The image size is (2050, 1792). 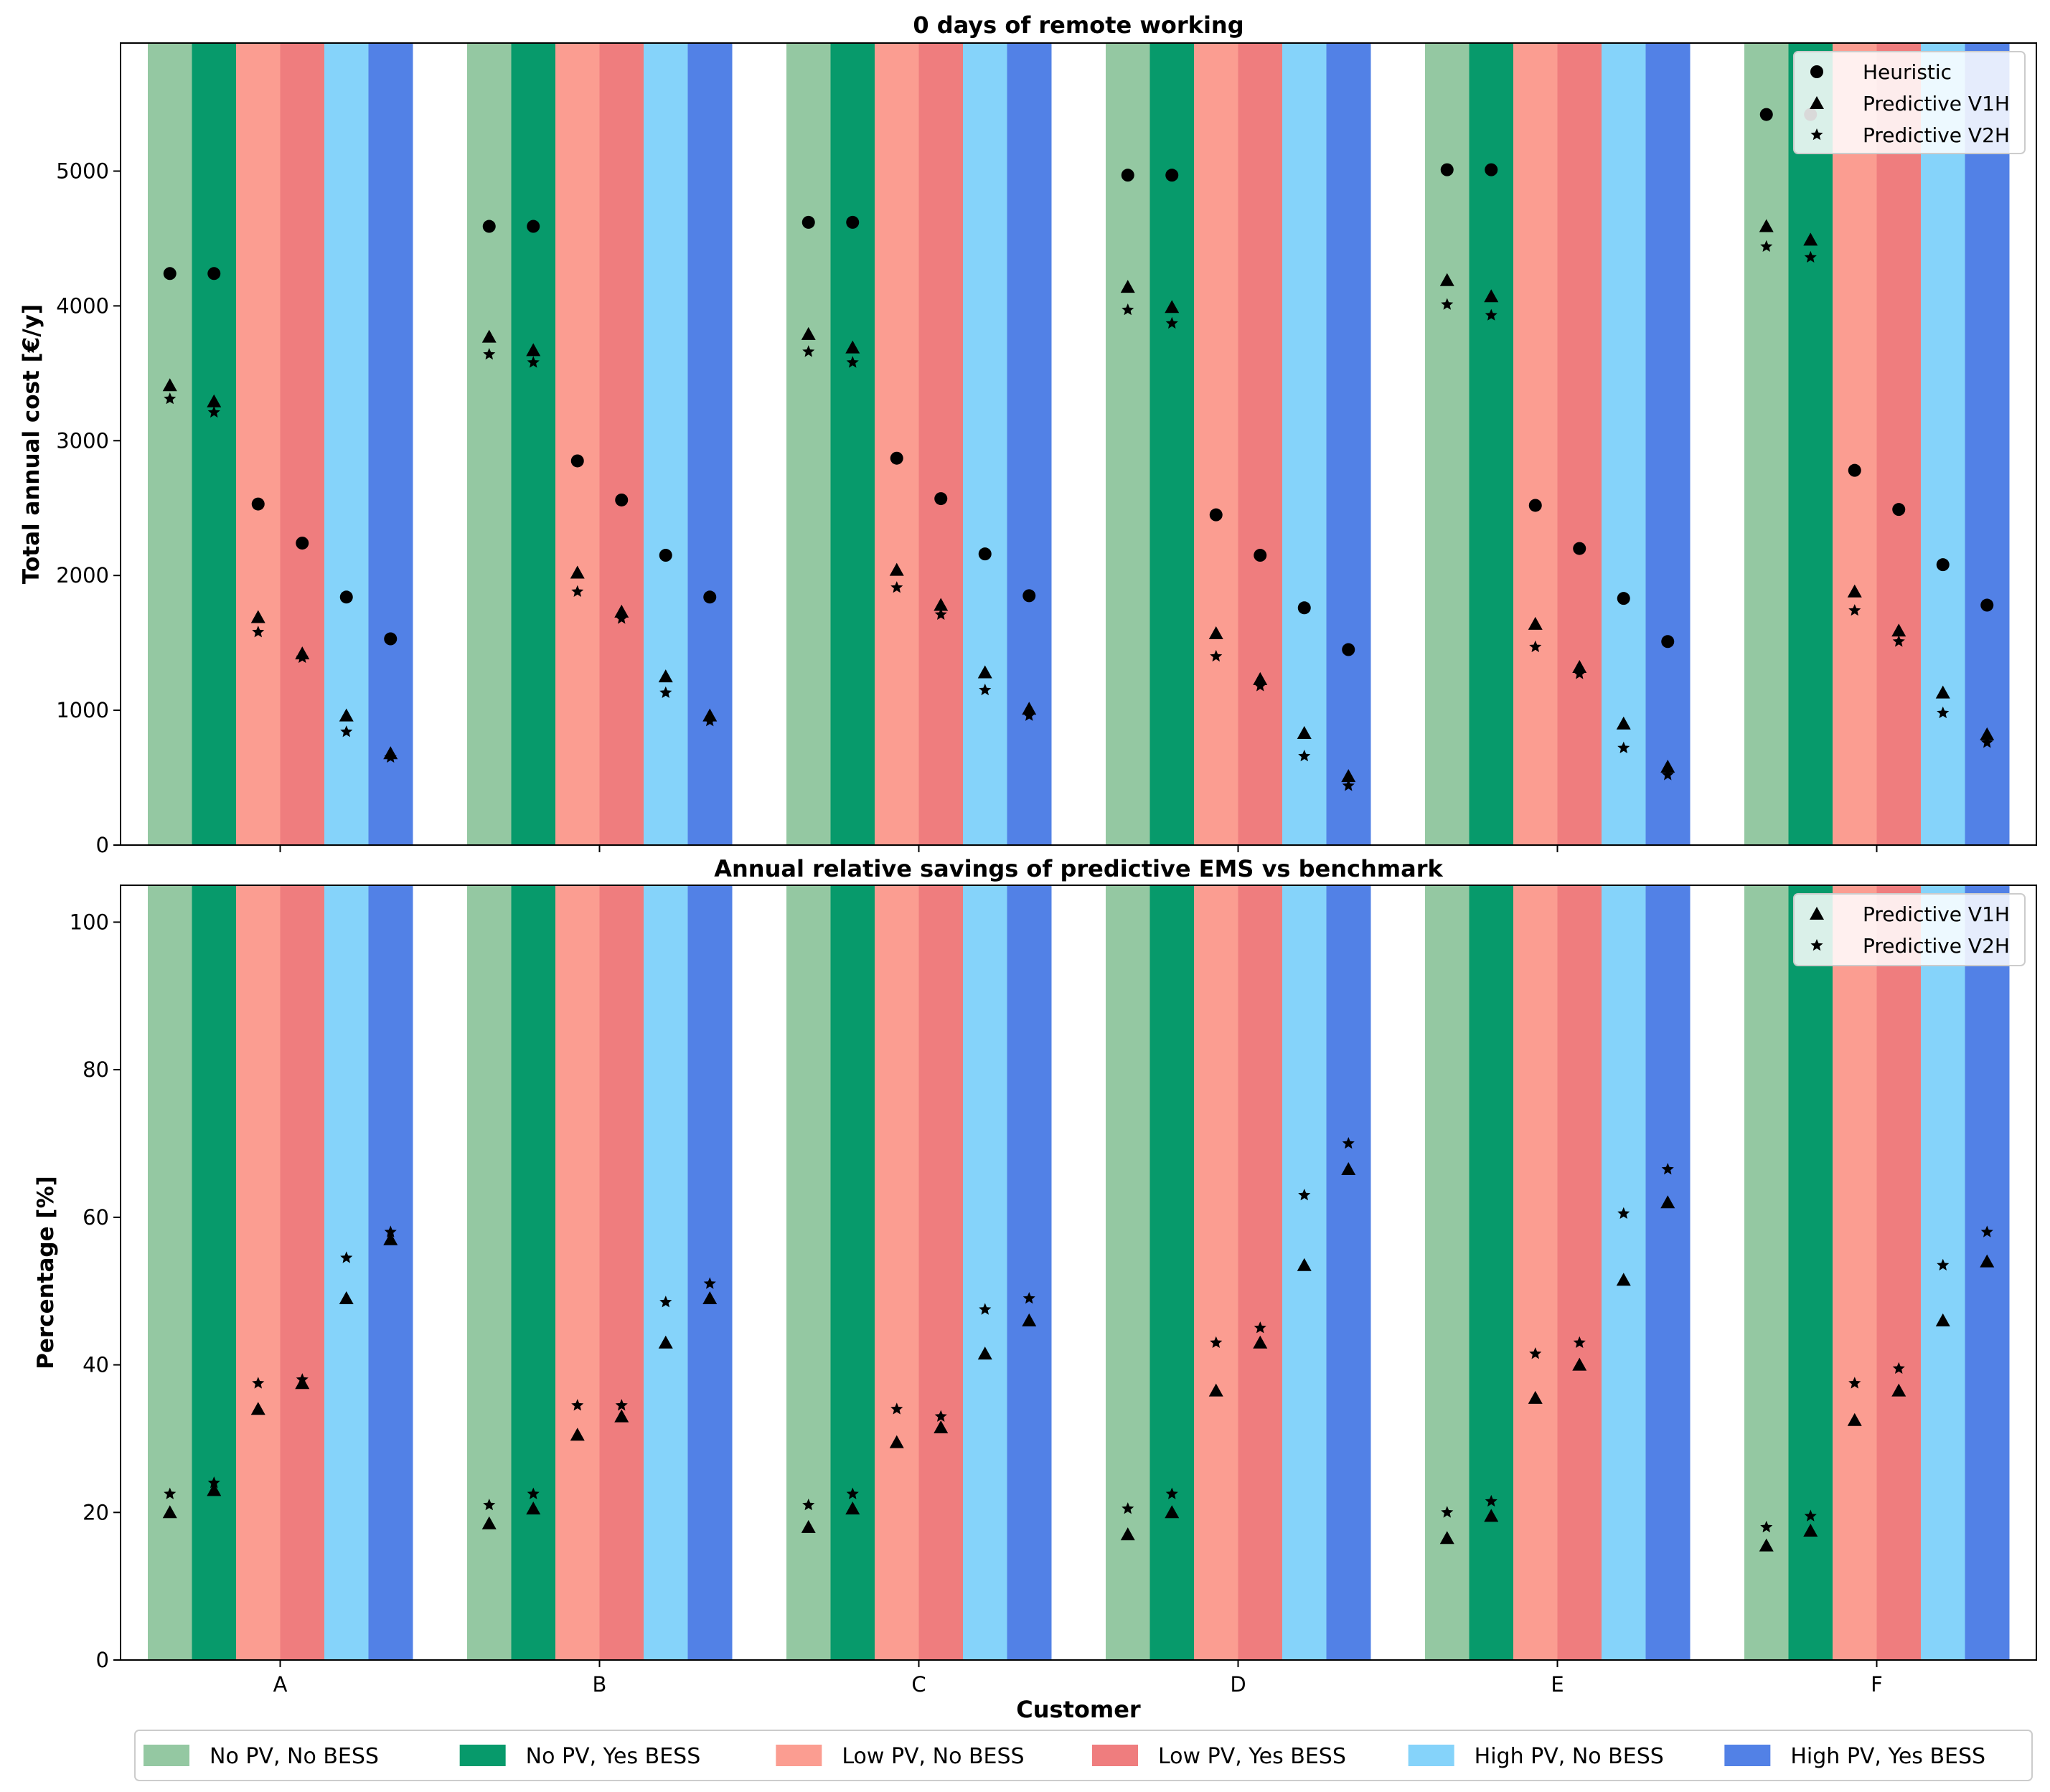 What do you see at coordinates (96, 1512) in the screenshot?
I see `bottom-ytick-label: 20` at bounding box center [96, 1512].